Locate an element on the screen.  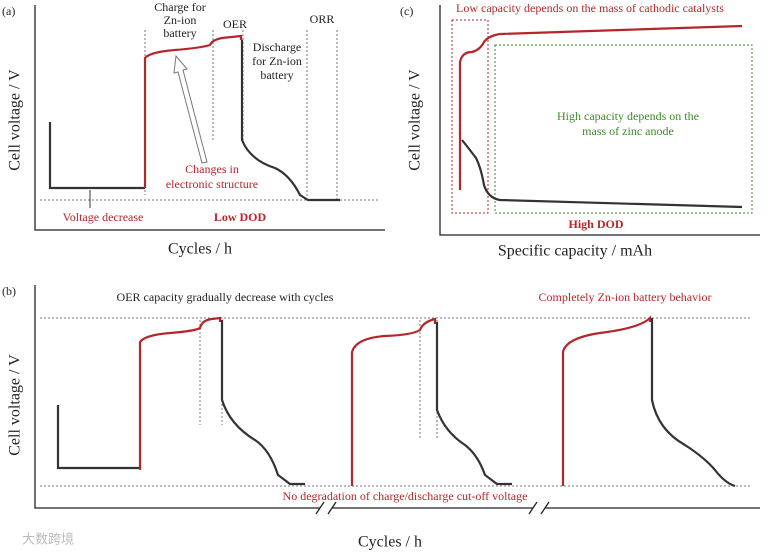
note: High capacity depends on the is located at coordinates (628, 116).